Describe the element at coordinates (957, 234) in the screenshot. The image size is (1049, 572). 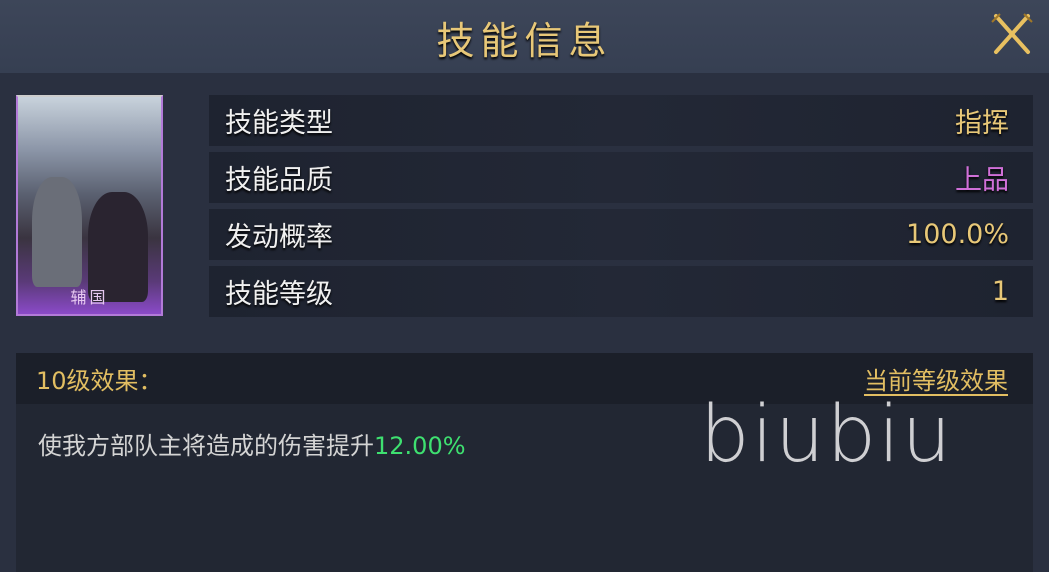
I see `attribute-value: 100.0%` at that location.